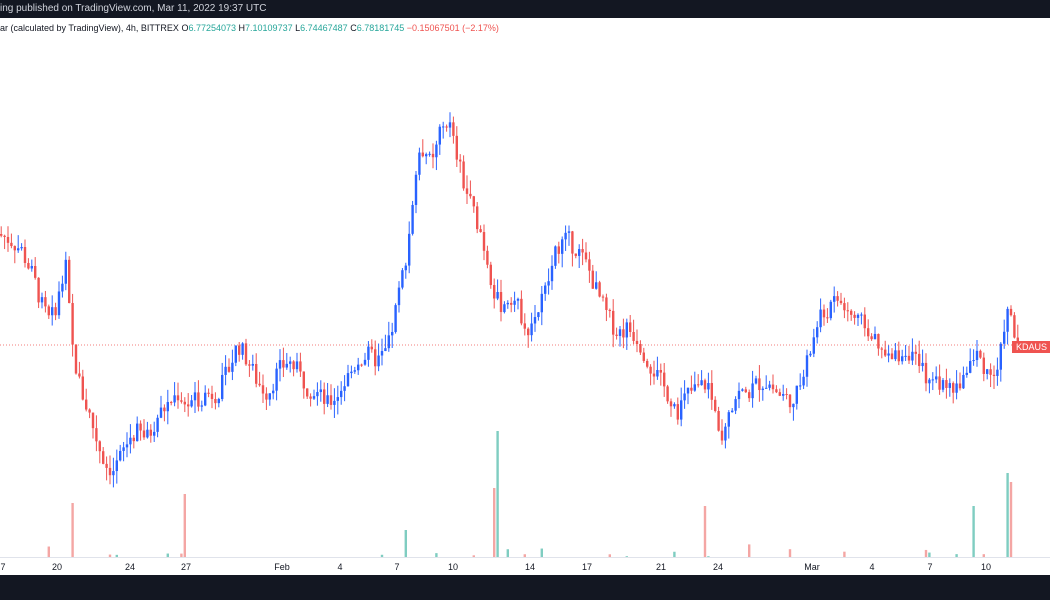  Describe the element at coordinates (340, 567) in the screenshot. I see `time-tick: 4` at that location.